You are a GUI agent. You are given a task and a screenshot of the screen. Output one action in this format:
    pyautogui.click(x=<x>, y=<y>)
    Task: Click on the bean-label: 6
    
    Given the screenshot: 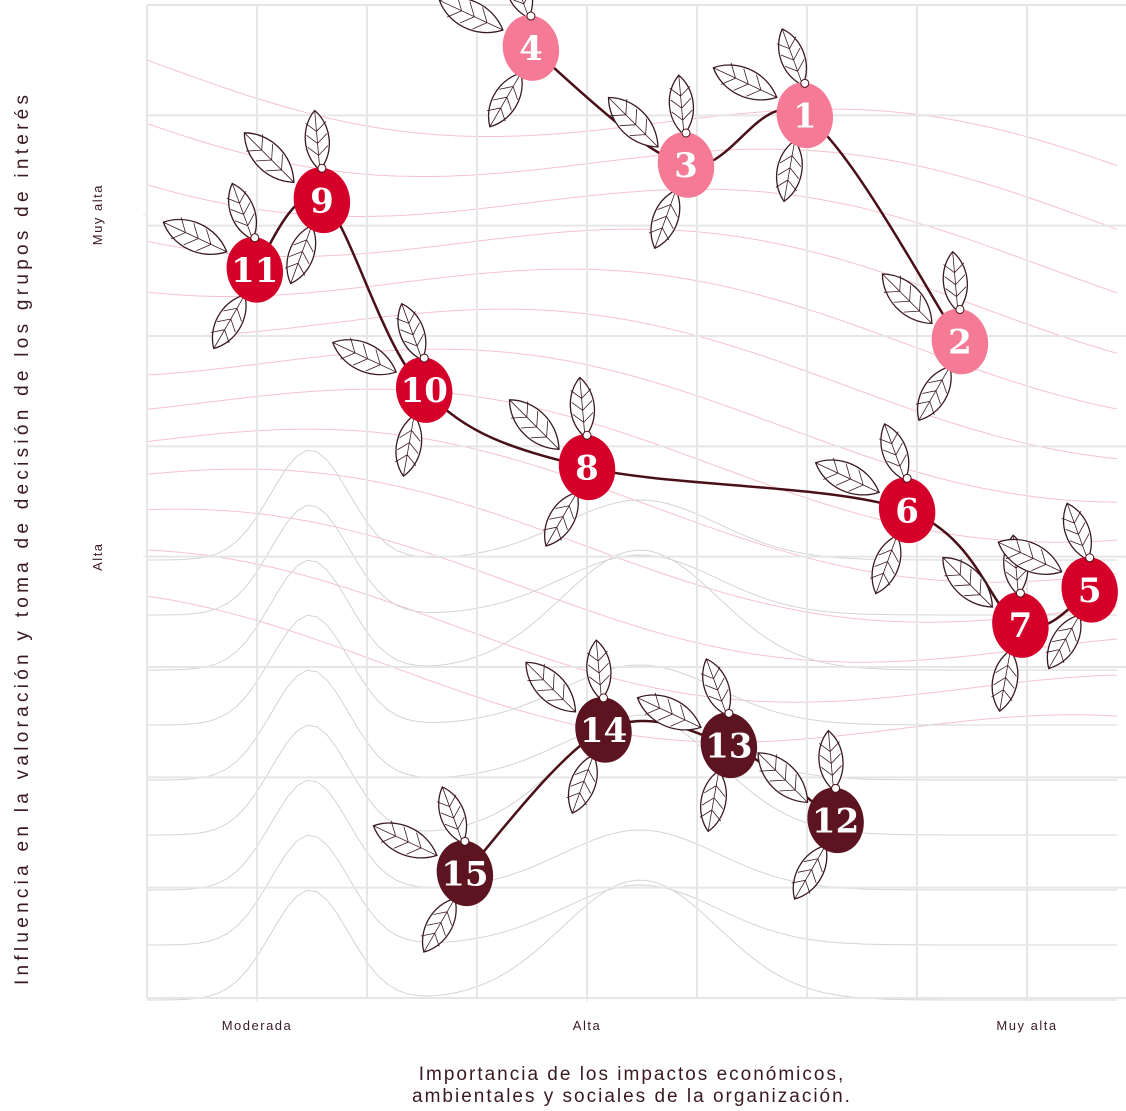 What is the action you would take?
    pyautogui.click(x=907, y=511)
    